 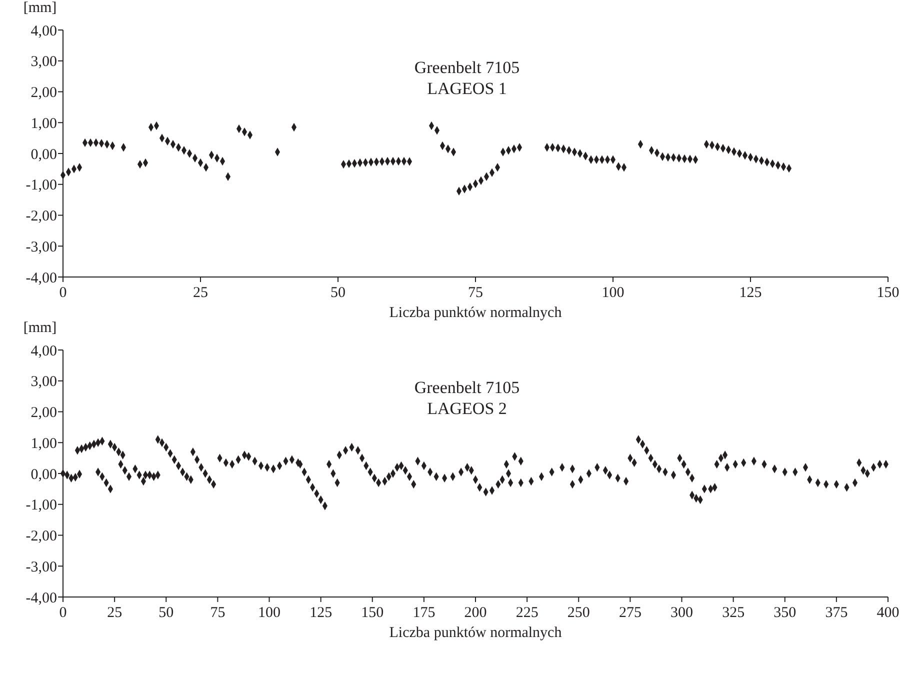 I want to click on x-tick-label: 325, so click(x=733, y=613).